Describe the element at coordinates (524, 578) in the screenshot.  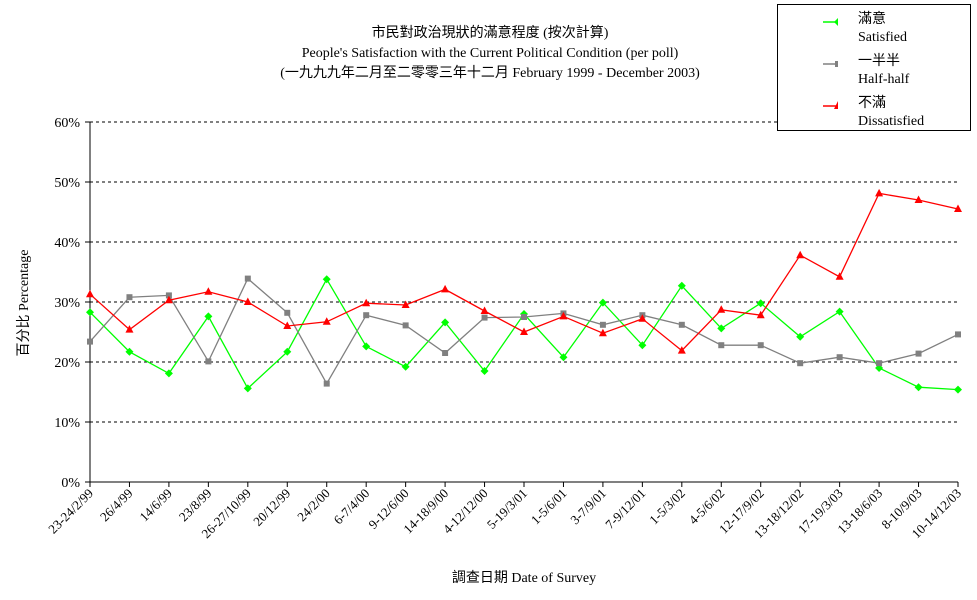
I see `x-axis-label: 調查日期 Date of Survey` at that location.